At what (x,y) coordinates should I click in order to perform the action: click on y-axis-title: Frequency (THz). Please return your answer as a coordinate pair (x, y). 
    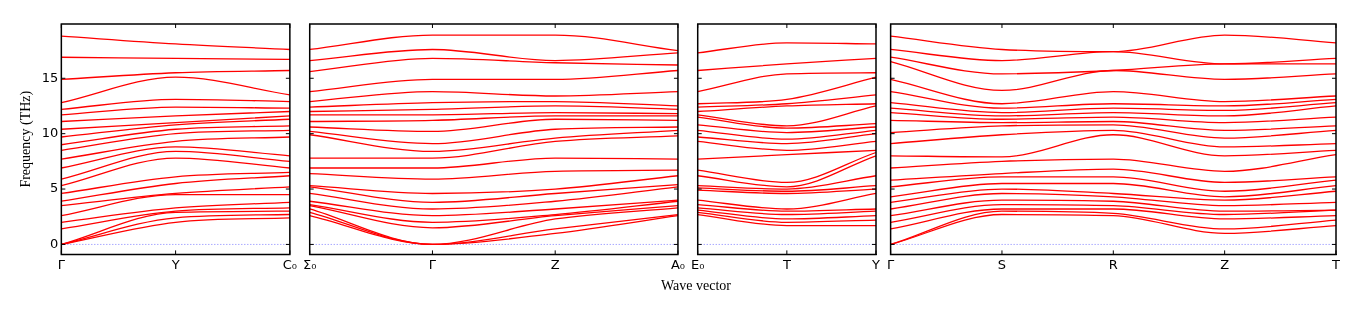
    Looking at the image, I should click on (26, 139).